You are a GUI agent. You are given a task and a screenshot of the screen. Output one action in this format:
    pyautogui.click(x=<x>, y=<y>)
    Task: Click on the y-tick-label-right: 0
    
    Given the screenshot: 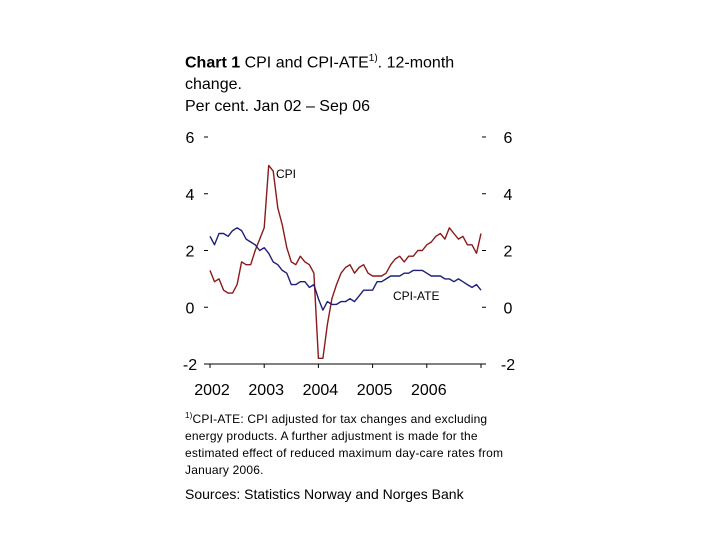 What is the action you would take?
    pyautogui.click(x=508, y=308)
    